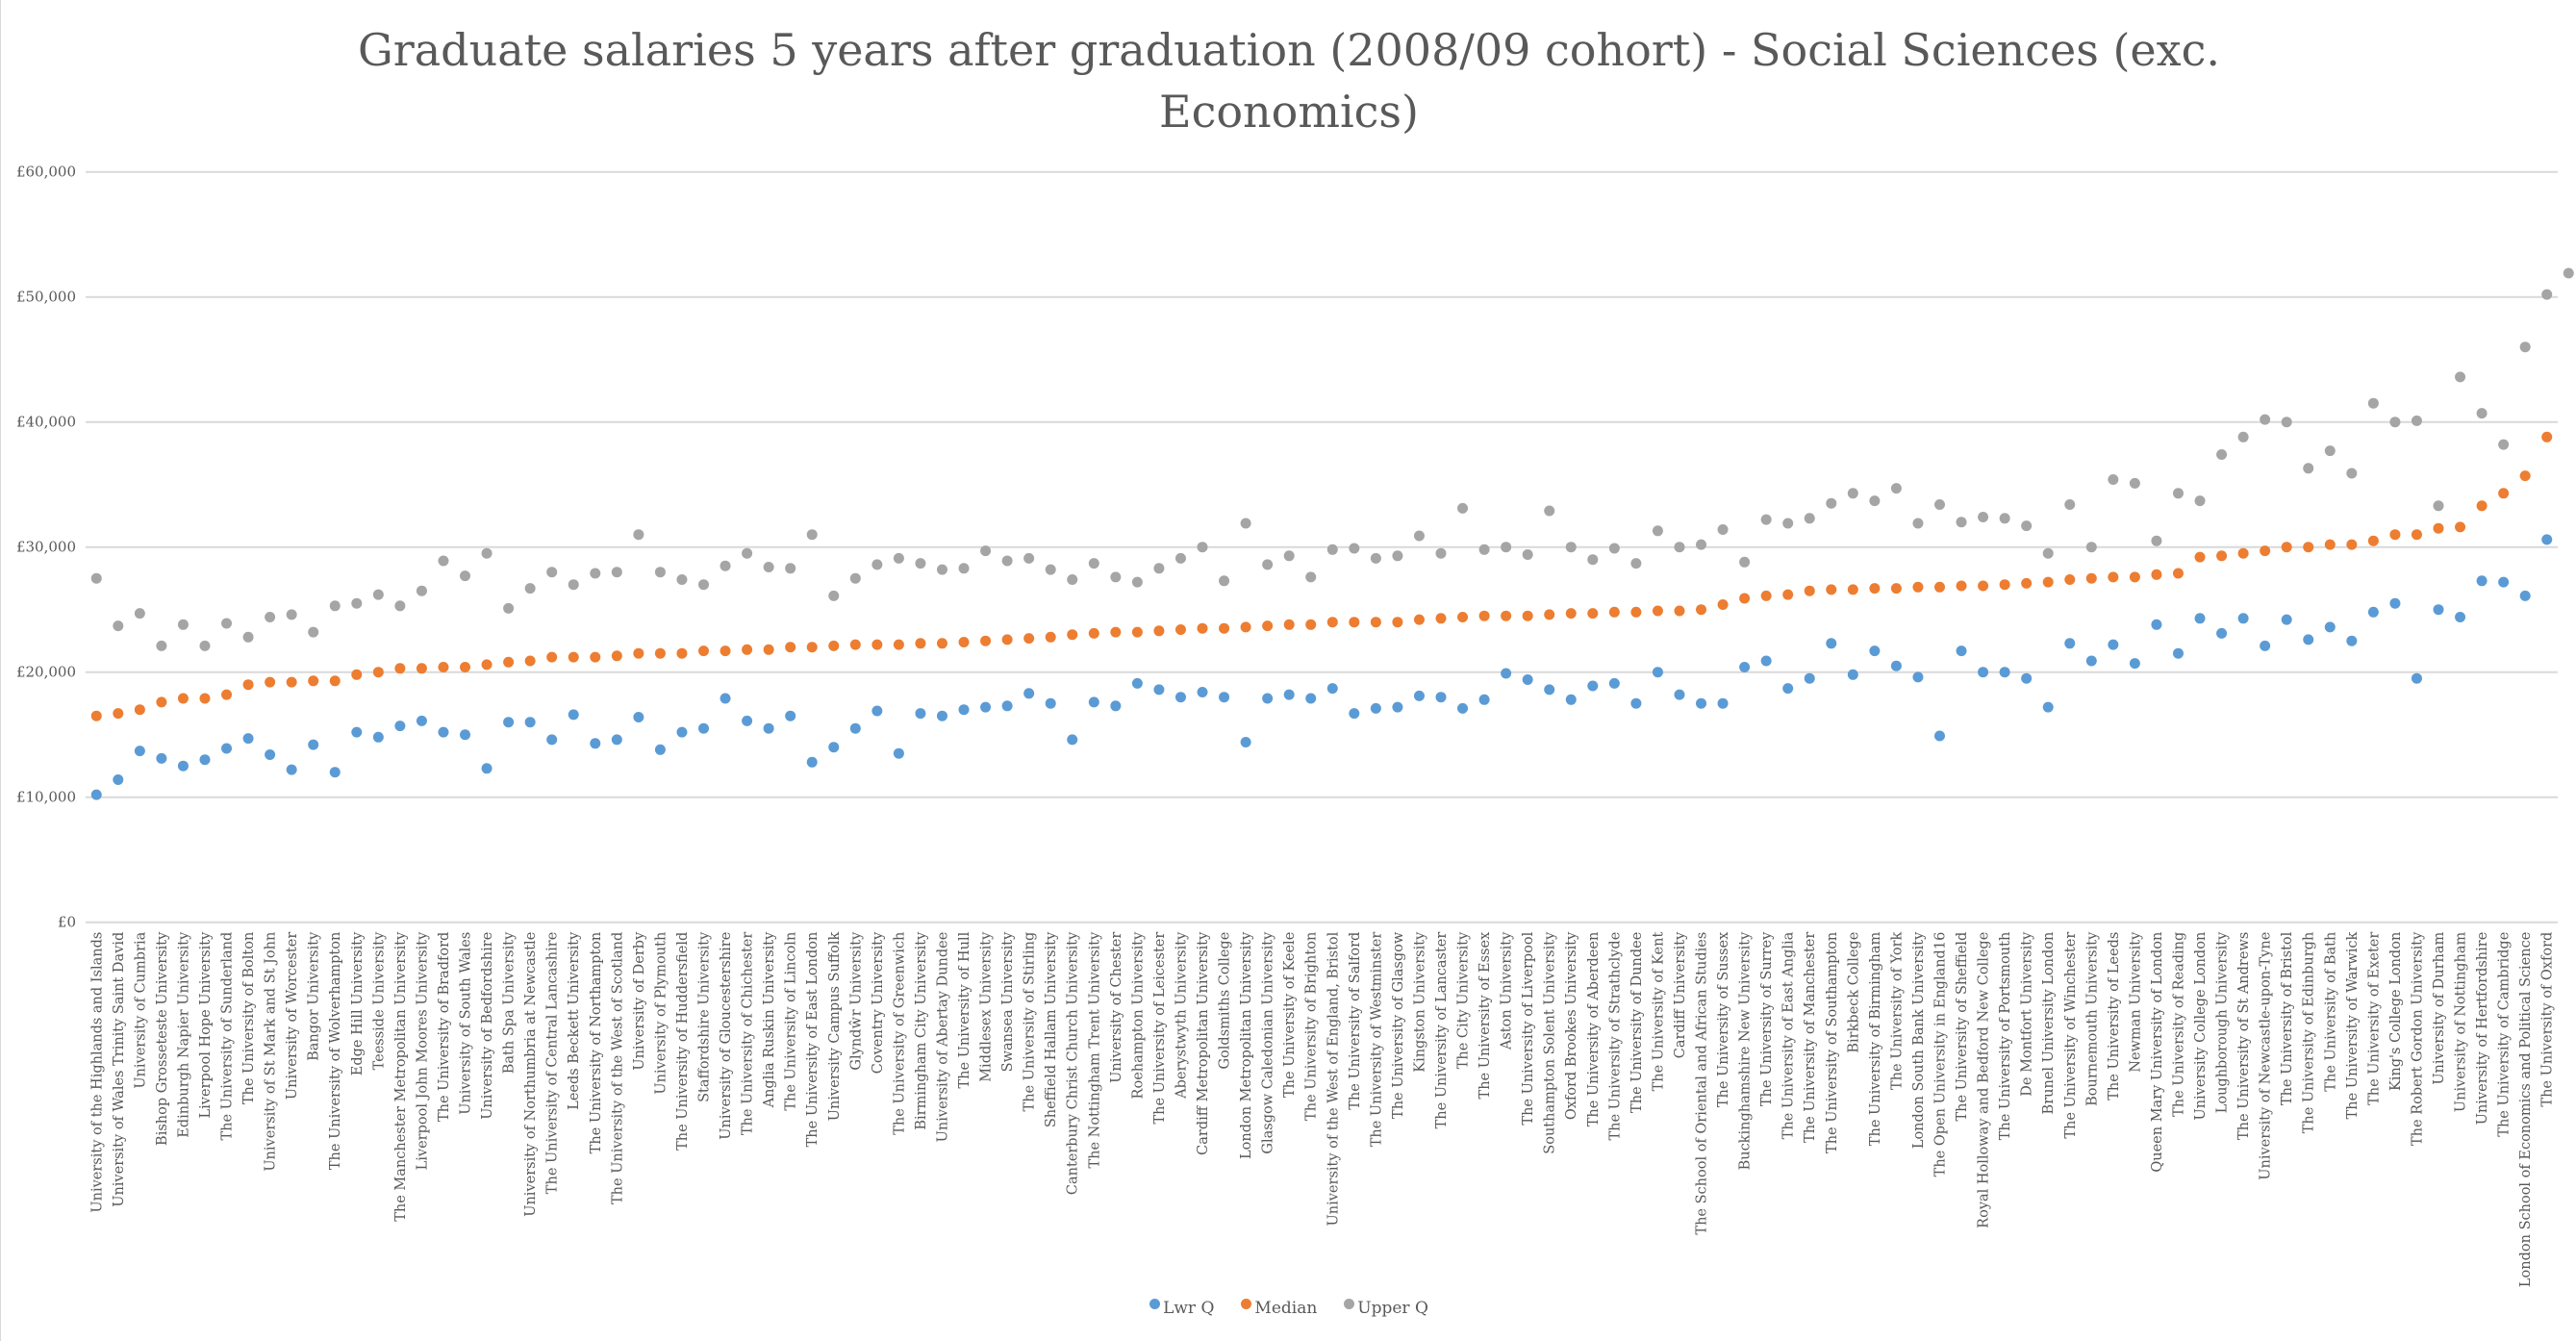 The height and width of the screenshot is (1341, 2576). What do you see at coordinates (206, 1025) in the screenshot?
I see `x-category-label: Liverpool Hope University` at bounding box center [206, 1025].